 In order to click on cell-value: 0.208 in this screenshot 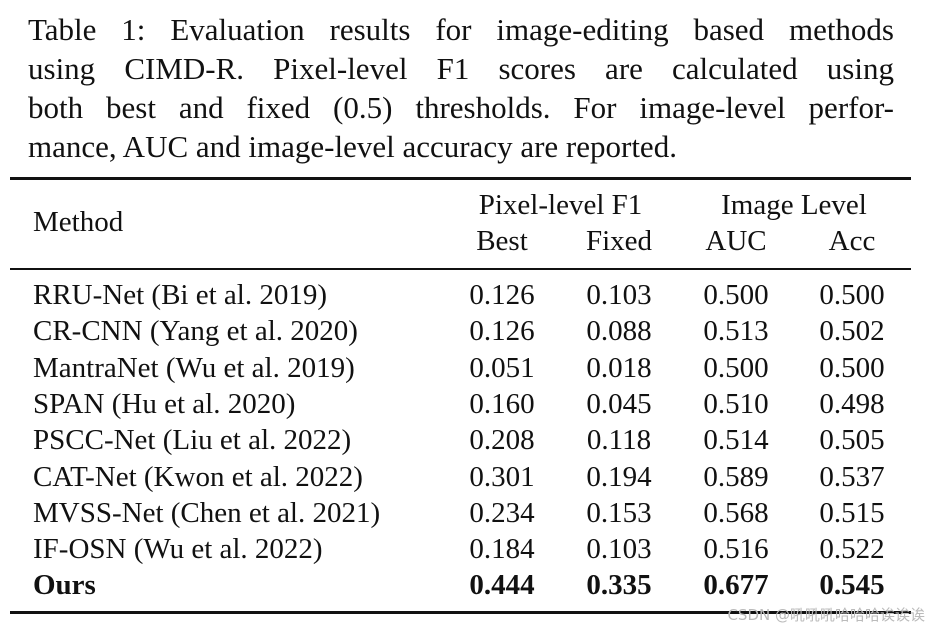, I will do `click(502, 440)`.